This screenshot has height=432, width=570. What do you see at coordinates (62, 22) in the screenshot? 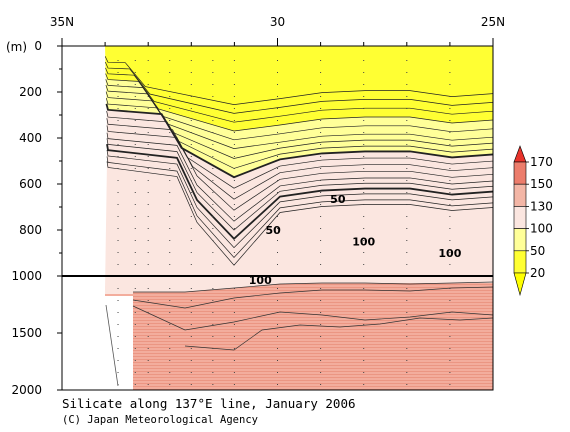
I see `x-tick-label: 35N` at bounding box center [62, 22].